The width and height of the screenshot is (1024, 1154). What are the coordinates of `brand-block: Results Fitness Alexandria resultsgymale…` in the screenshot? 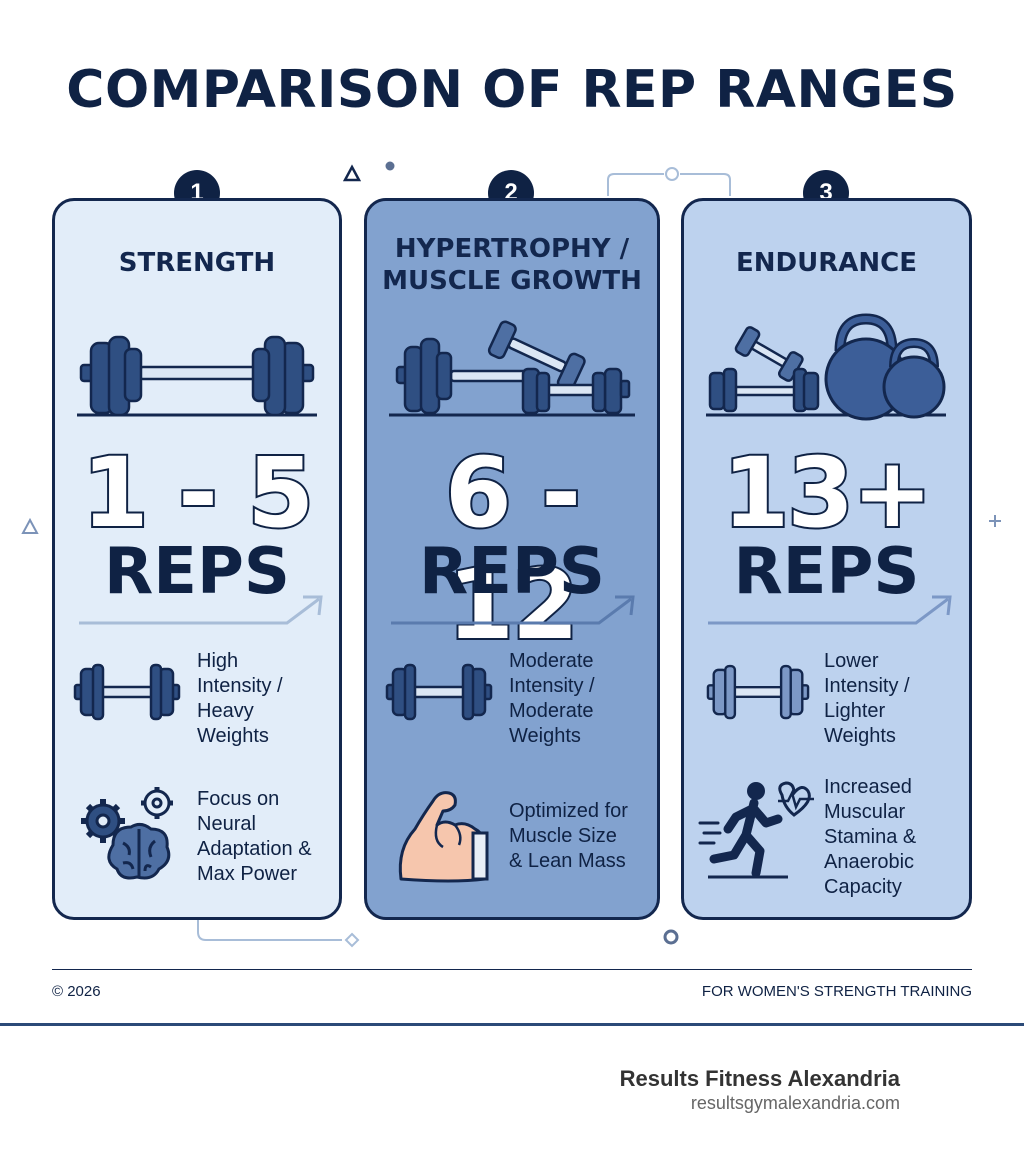 It's located at (760, 1090).